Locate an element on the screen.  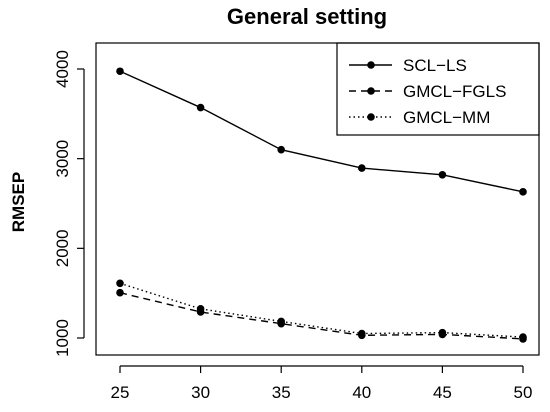
x-tick-label: 30 is located at coordinates (200, 392).